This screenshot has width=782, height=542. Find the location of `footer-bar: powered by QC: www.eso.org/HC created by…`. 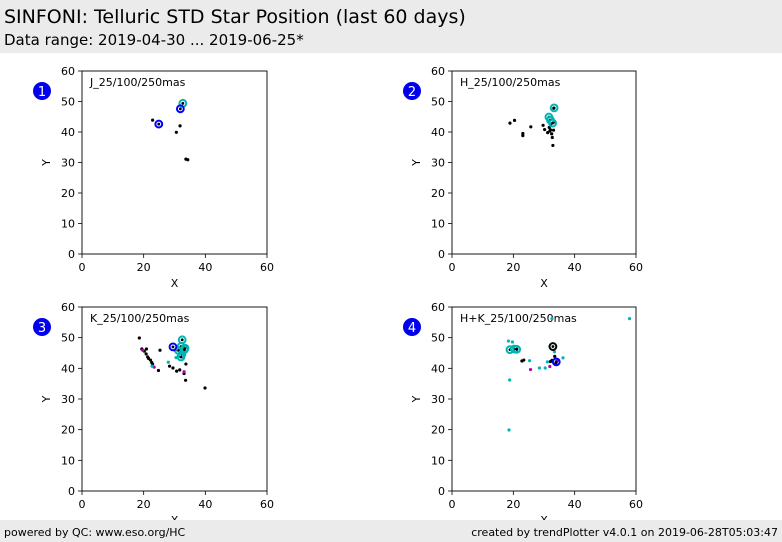

footer-bar: powered by QC: www.eso.org/HC created by… is located at coordinates (391, 531).